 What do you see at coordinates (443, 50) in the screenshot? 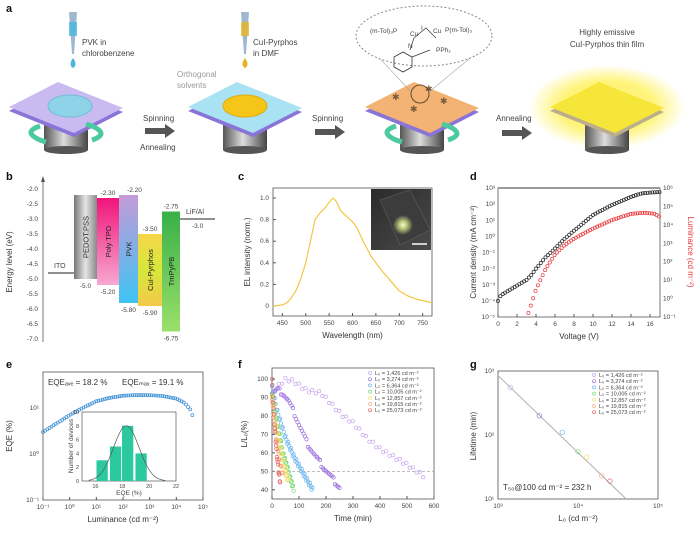
I see `pph2-label: PPh₂` at bounding box center [443, 50].